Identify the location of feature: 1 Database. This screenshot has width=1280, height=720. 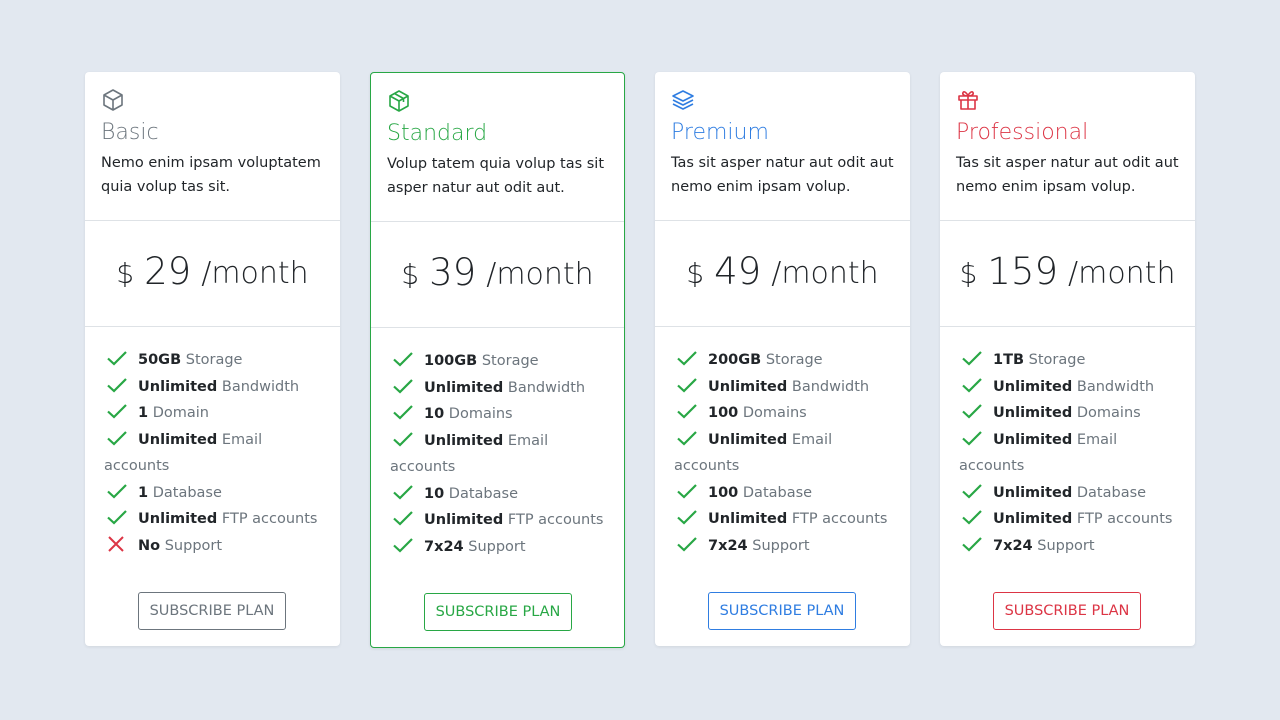
(213, 493).